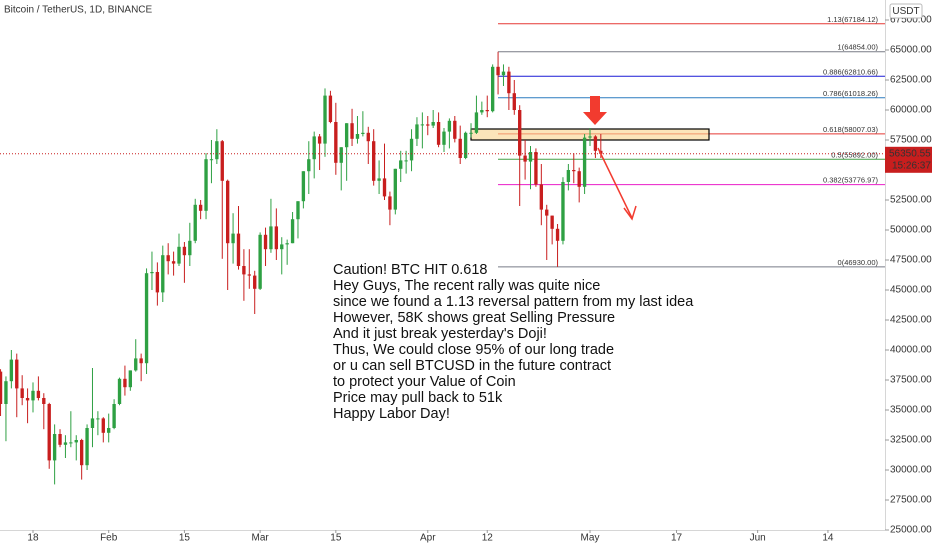  What do you see at coordinates (424, 382) in the screenshot?
I see `annotation-line: to protect your Value of Coin` at bounding box center [424, 382].